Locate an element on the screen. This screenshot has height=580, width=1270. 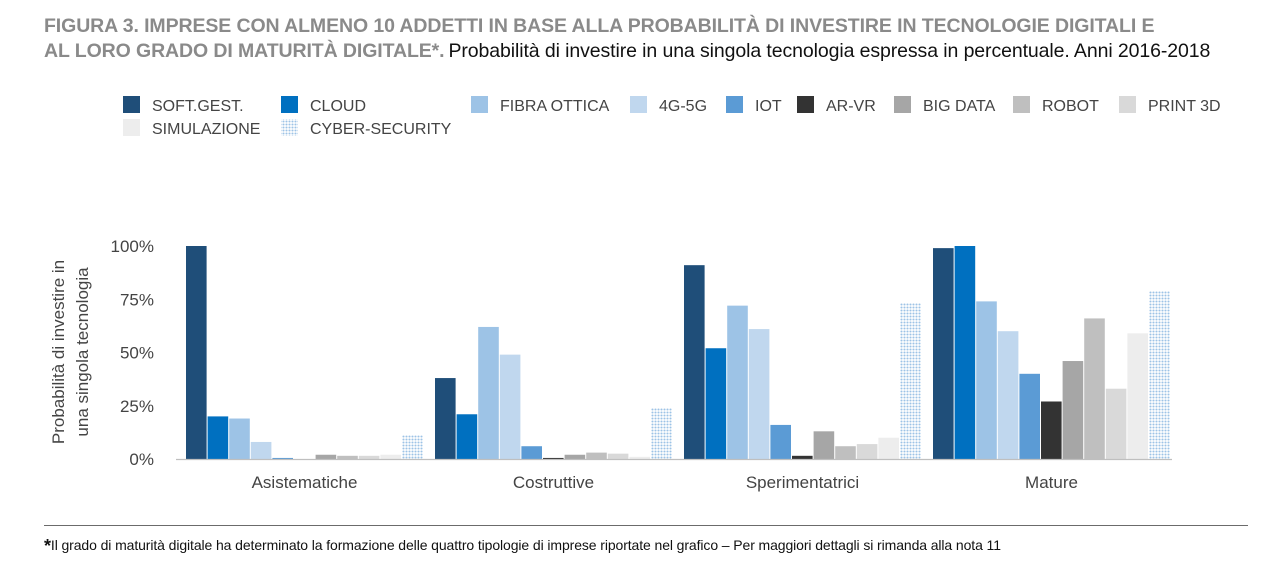
y-axis-label-line-2: una singola tecnologia is located at coordinates (82, 352).